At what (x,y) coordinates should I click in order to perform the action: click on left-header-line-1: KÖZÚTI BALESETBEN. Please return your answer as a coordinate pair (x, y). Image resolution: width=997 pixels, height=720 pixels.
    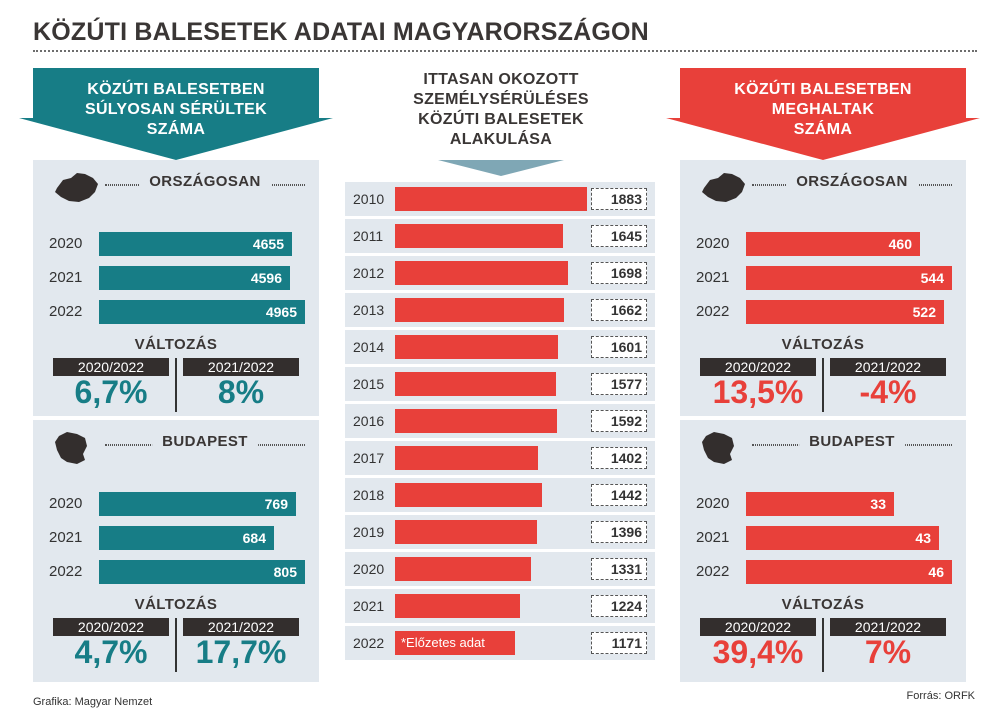
    Looking at the image, I should click on (176, 89).